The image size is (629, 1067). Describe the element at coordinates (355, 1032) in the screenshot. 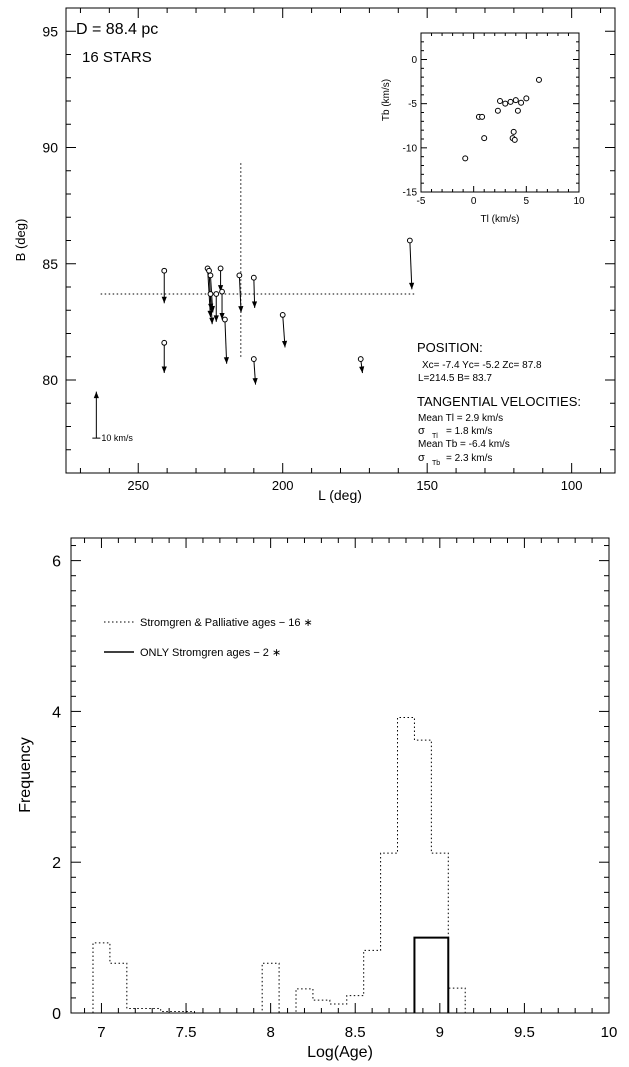

I see `bottom-x-tick-label: 8.5` at that location.